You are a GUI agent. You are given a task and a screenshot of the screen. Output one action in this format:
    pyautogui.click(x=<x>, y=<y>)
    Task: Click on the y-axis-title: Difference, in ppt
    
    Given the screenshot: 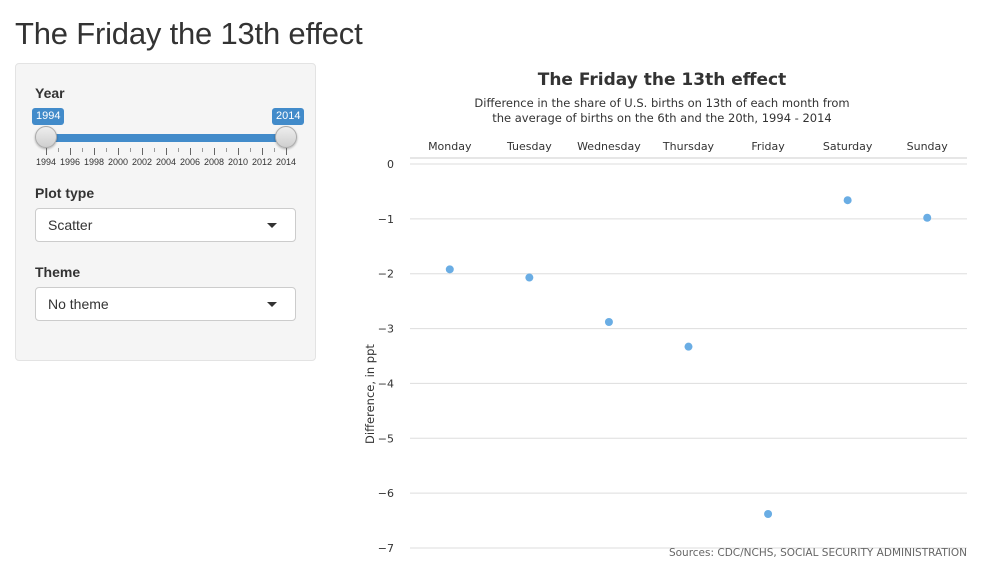 What is the action you would take?
    pyautogui.click(x=370, y=394)
    